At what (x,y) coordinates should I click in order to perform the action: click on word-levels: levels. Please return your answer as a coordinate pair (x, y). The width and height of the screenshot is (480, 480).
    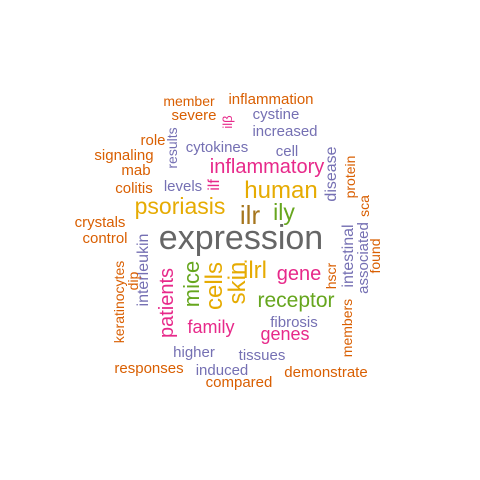
    Looking at the image, I should click on (183, 186).